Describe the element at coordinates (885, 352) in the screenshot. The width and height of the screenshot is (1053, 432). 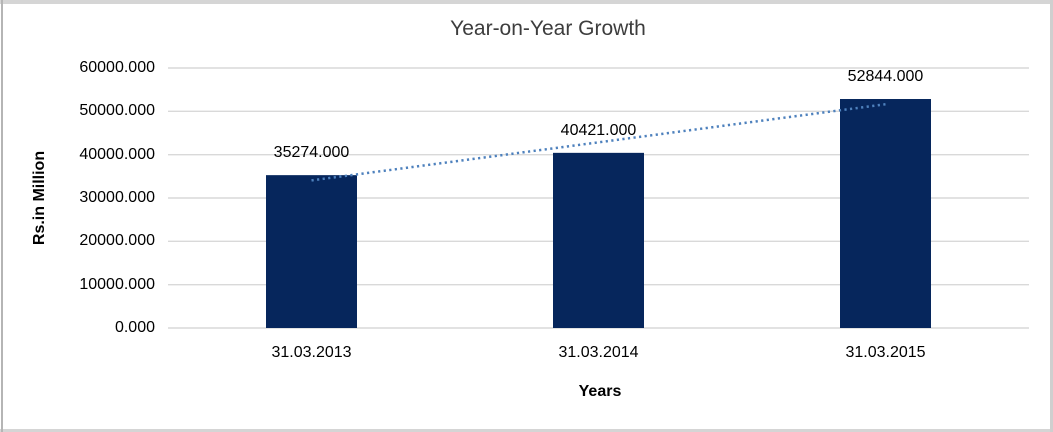
I see `x-category-label: 31.03.2015` at that location.